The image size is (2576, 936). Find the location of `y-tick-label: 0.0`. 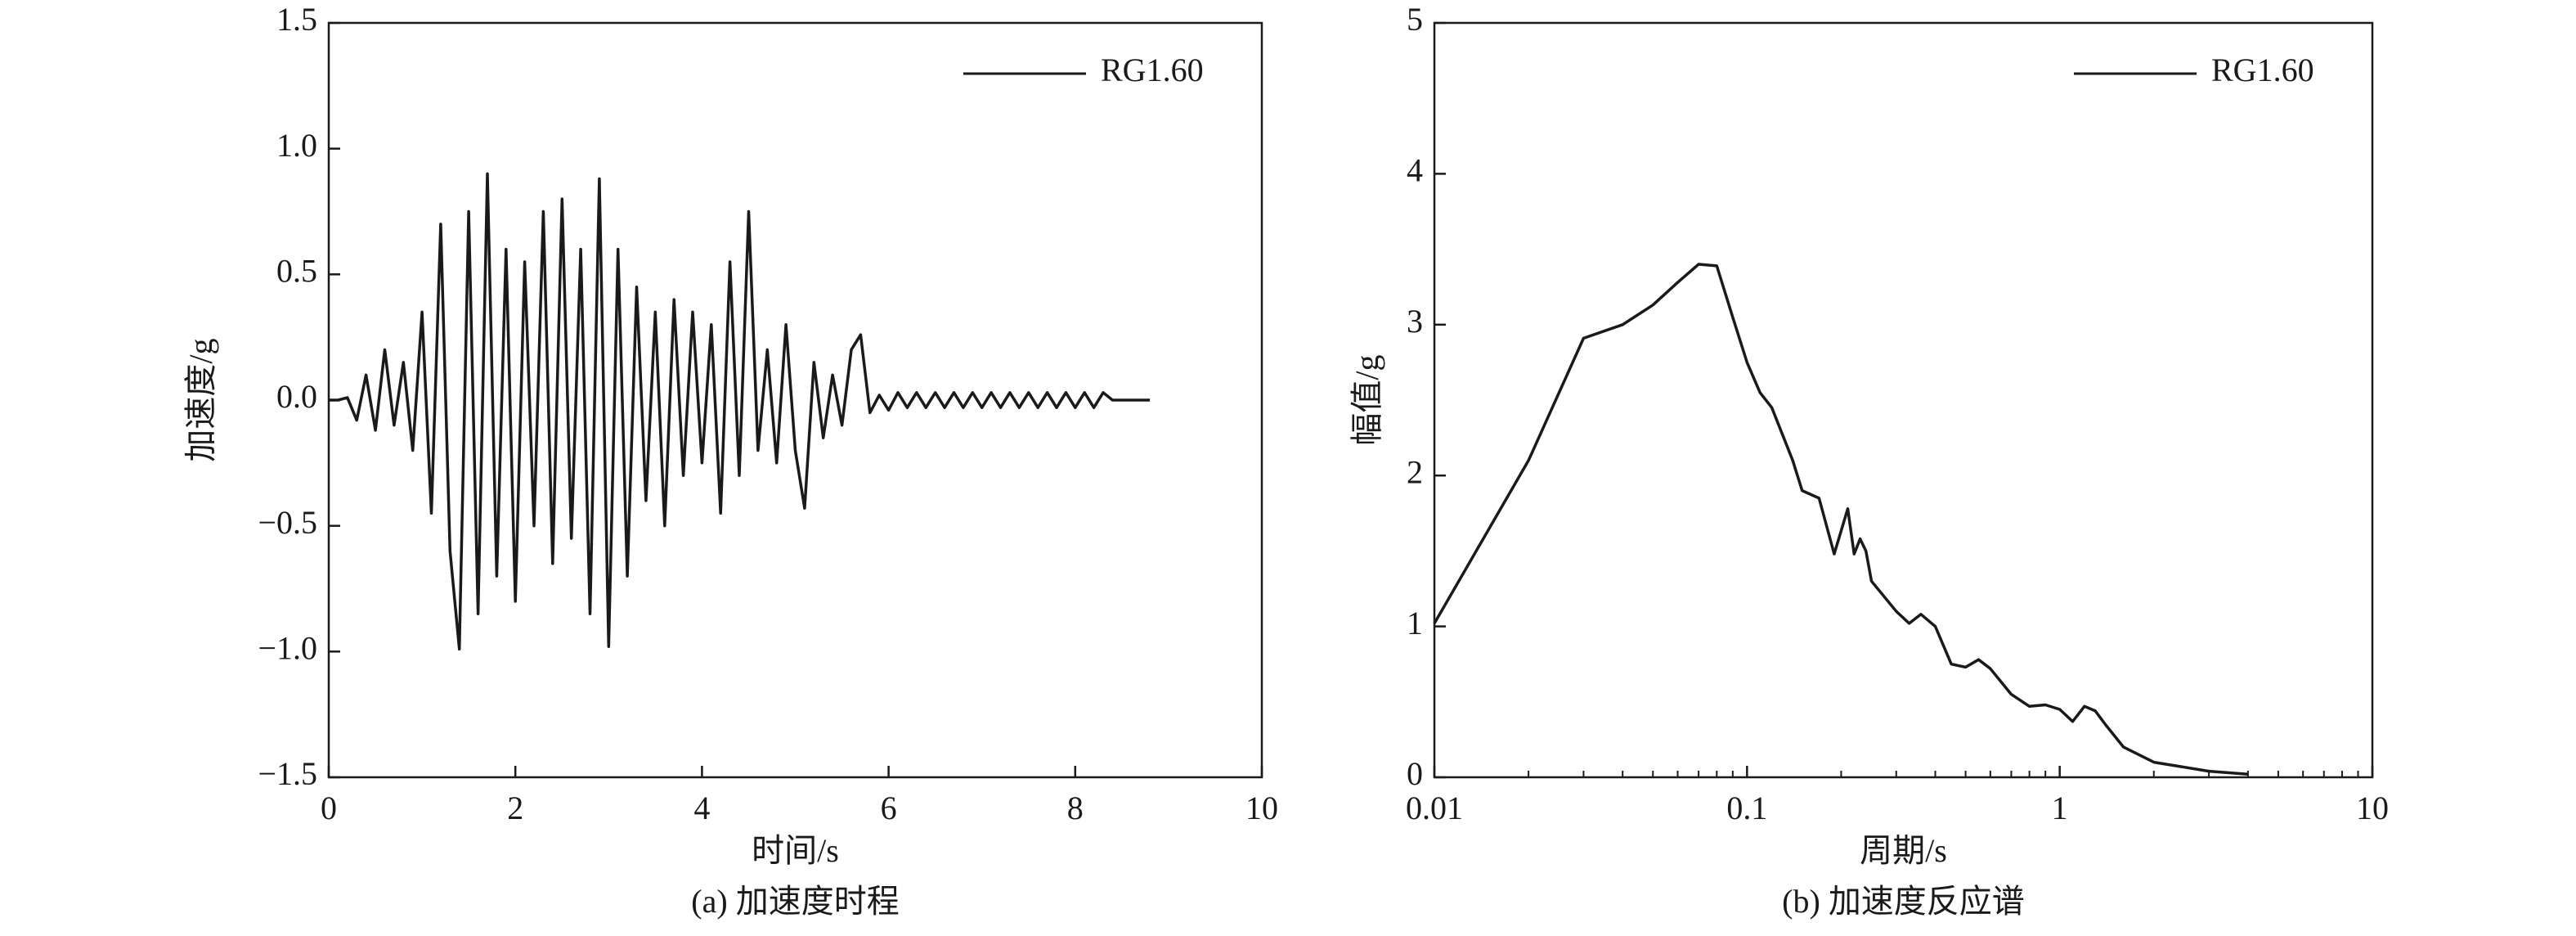

y-tick-label: 0.0 is located at coordinates (296, 397).